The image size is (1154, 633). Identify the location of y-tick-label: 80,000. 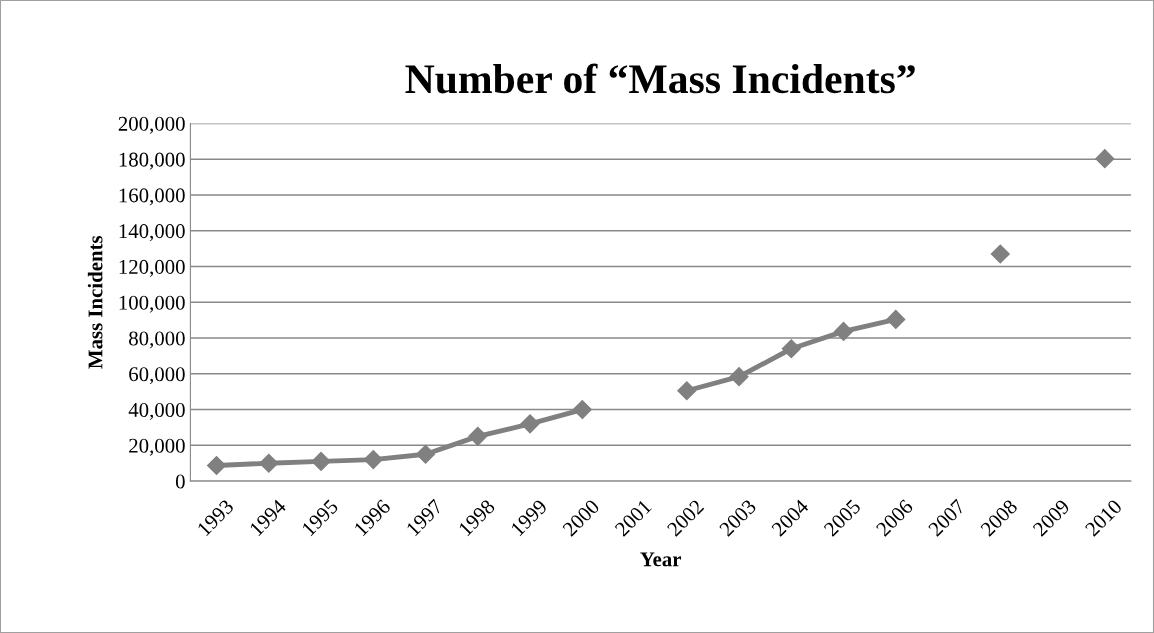
(157, 340).